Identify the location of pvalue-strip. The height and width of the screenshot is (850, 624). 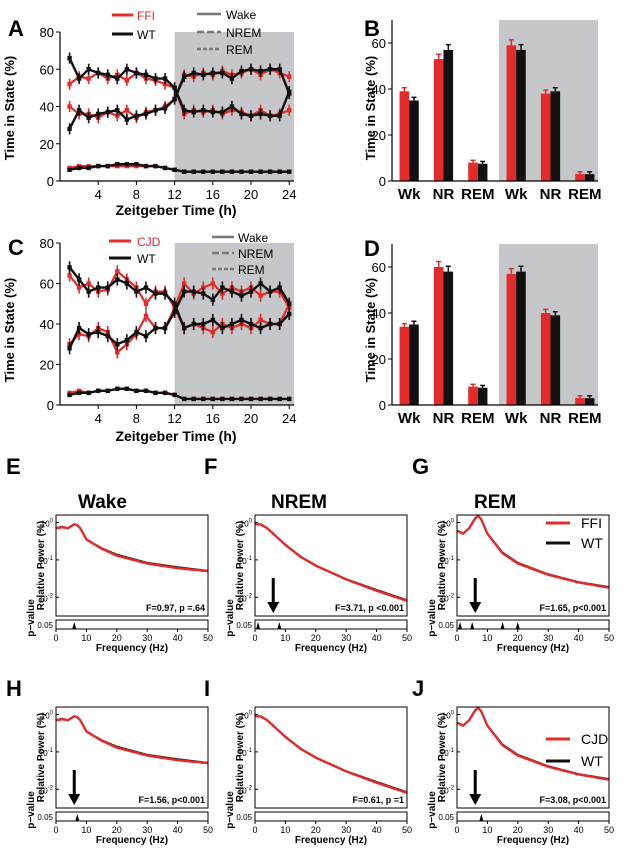
(331, 624).